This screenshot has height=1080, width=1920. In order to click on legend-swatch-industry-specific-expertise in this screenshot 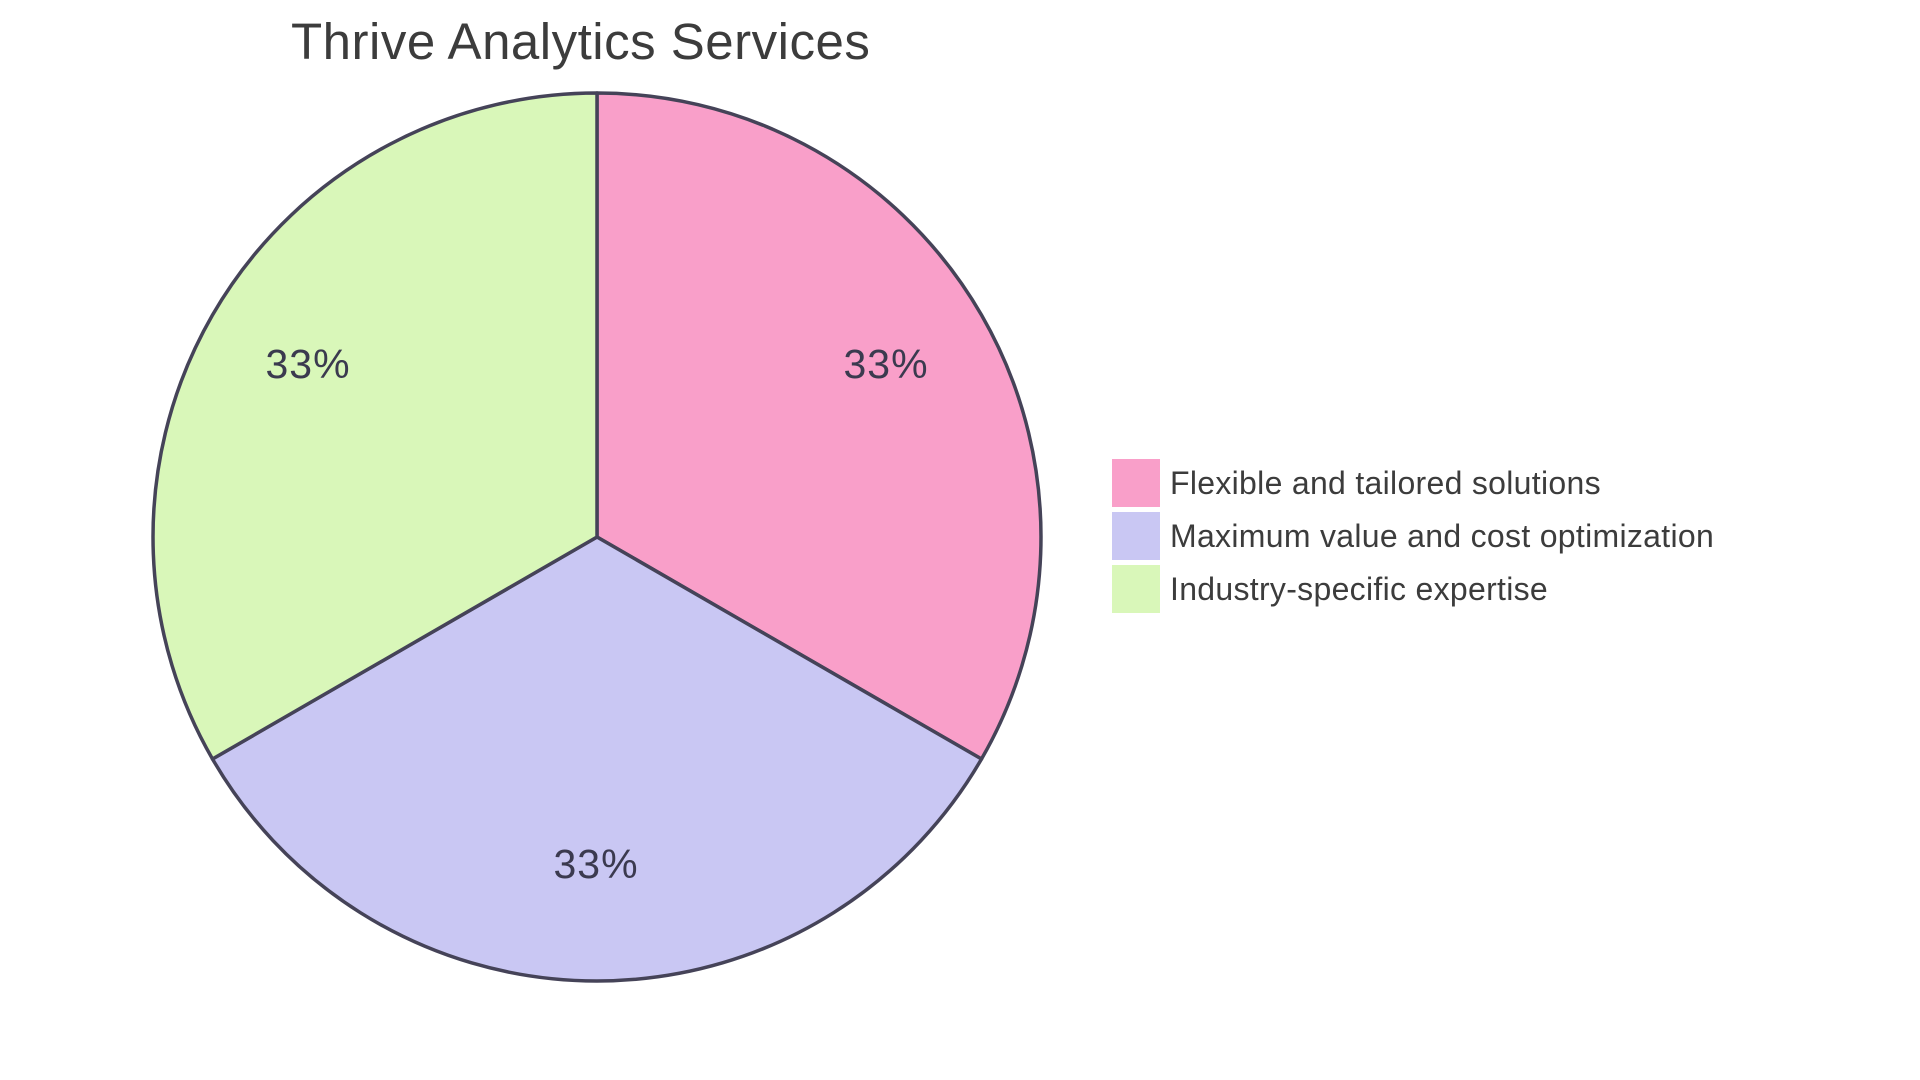, I will do `click(1136, 589)`.